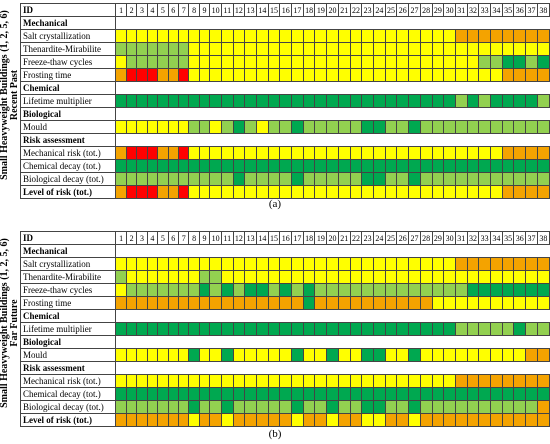 The image size is (550, 444). What do you see at coordinates (131, 238) in the screenshot?
I see `column-label: 2` at bounding box center [131, 238].